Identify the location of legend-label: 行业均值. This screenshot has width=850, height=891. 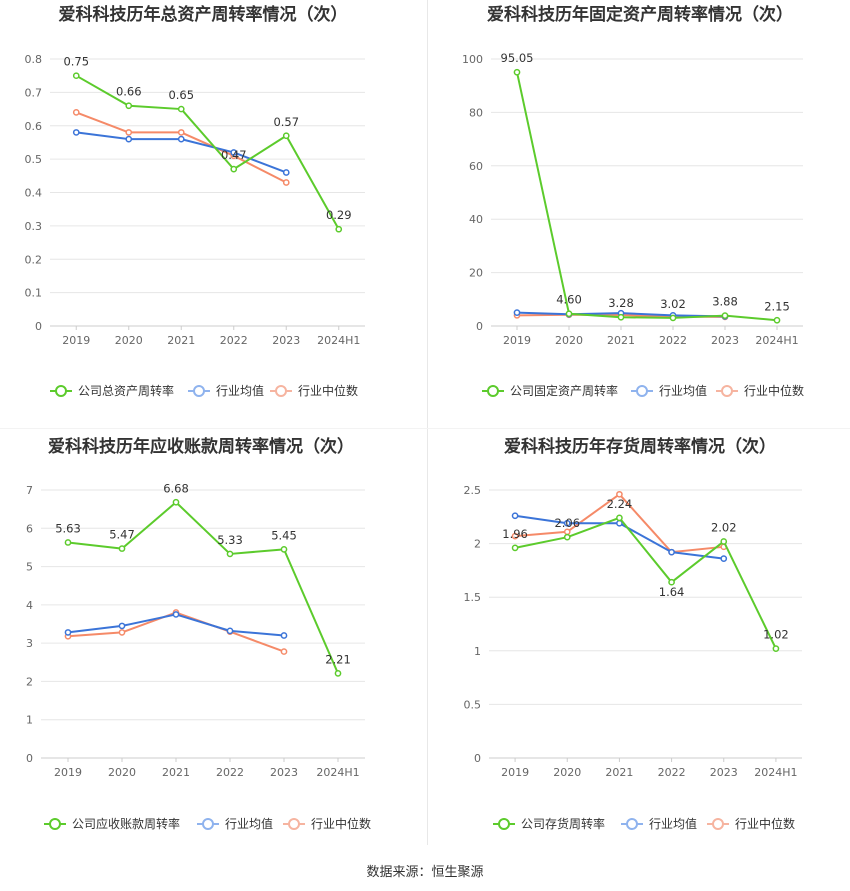
(249, 823).